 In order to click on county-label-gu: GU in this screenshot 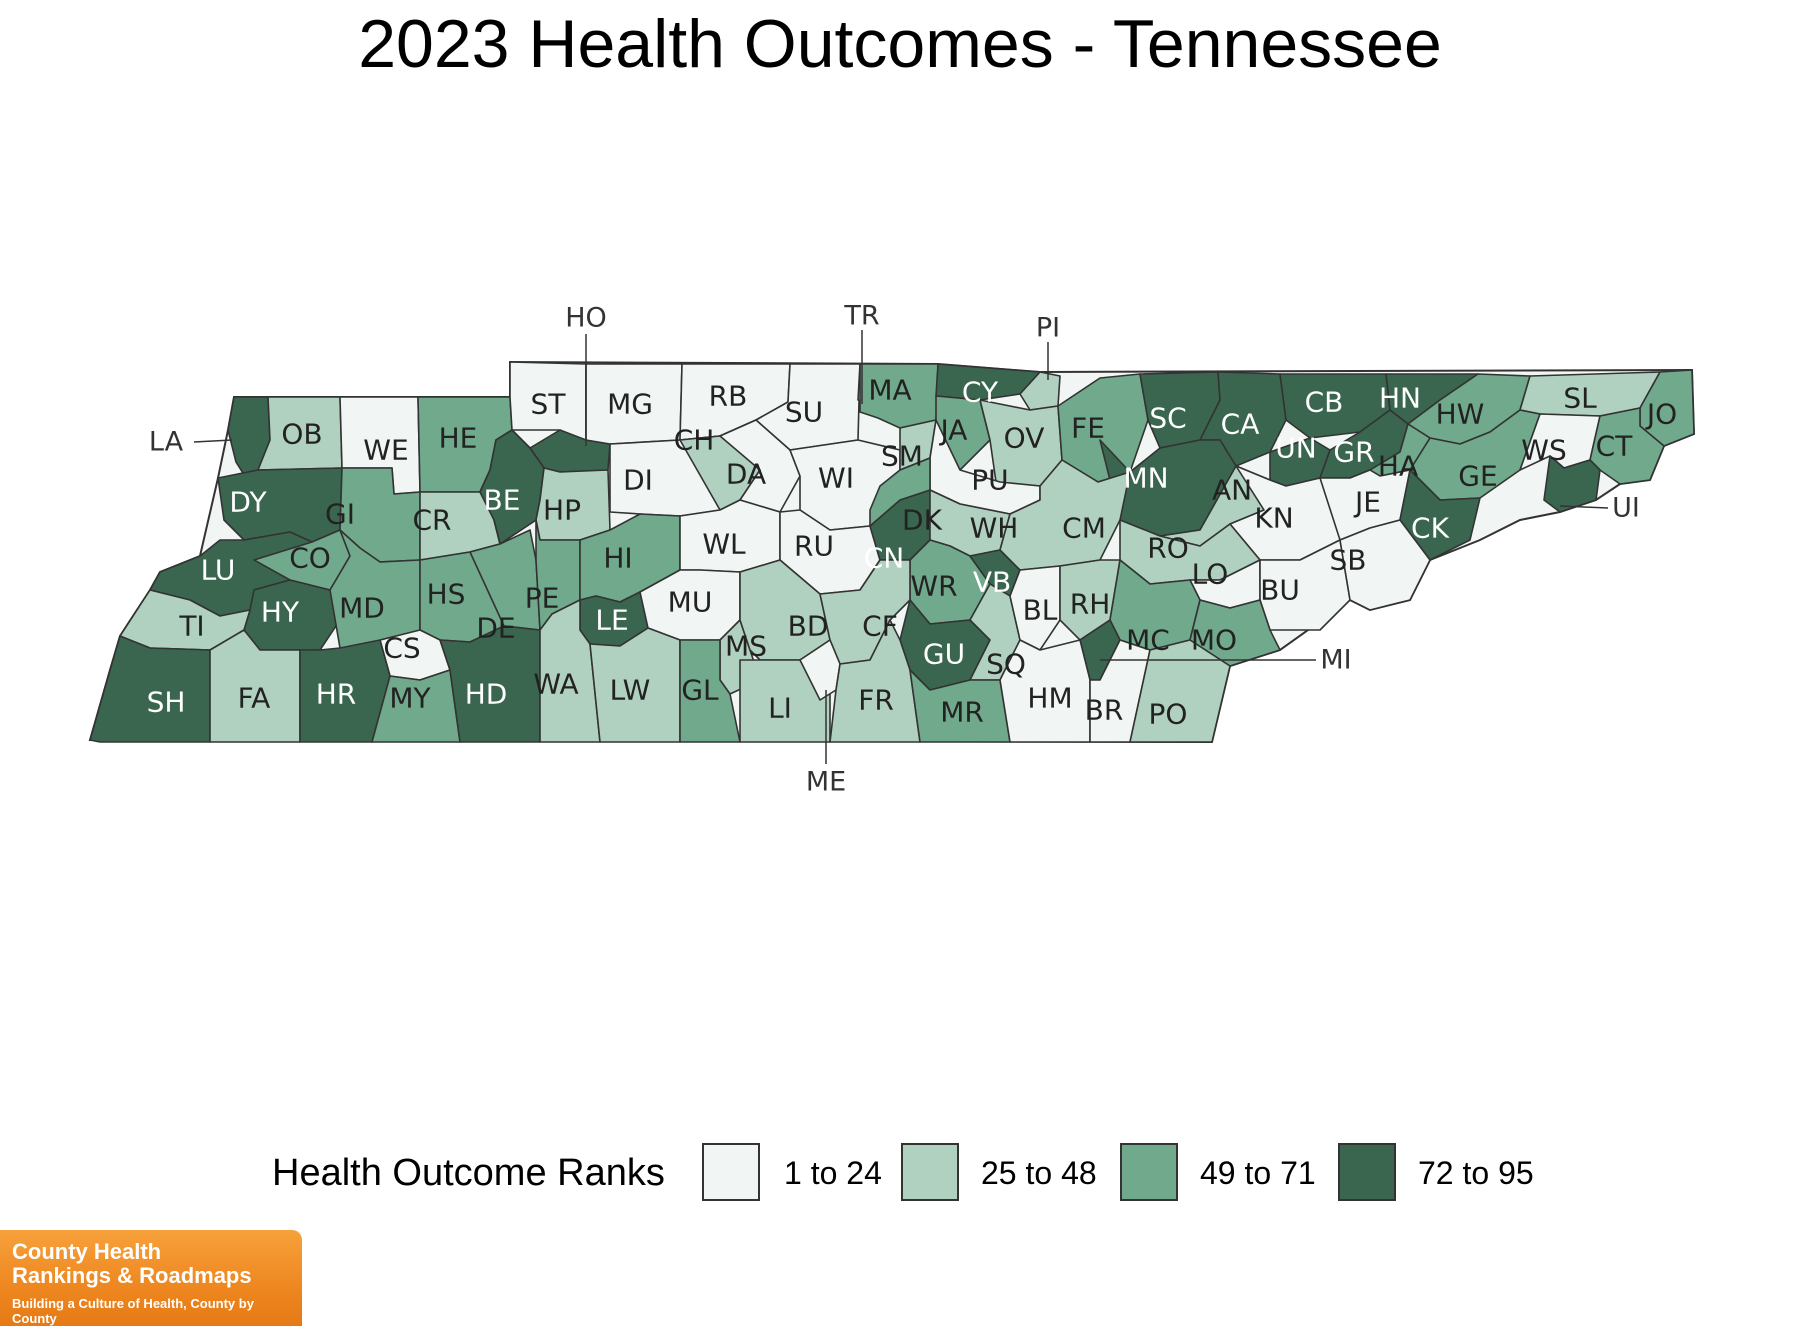, I will do `click(944, 654)`.